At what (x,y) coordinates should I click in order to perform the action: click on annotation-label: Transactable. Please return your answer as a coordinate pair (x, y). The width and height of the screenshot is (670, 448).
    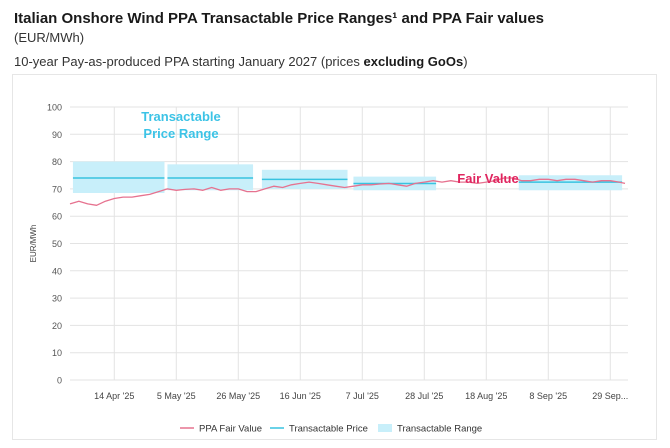
    Looking at the image, I should click on (181, 116).